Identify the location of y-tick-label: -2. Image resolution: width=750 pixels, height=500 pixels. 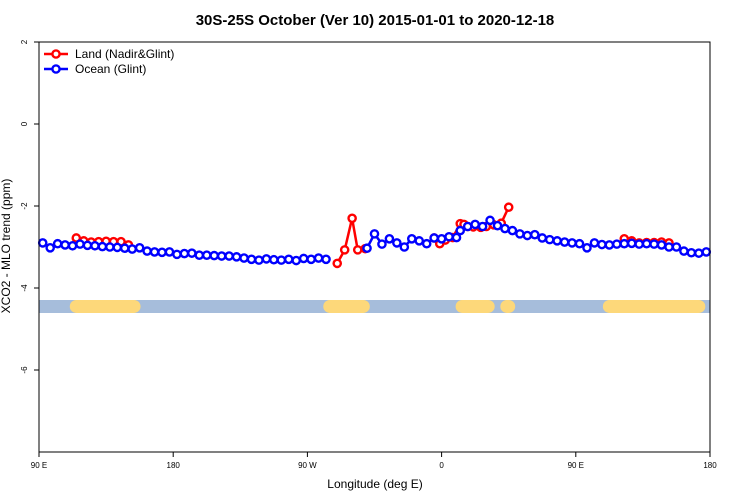
(24, 206).